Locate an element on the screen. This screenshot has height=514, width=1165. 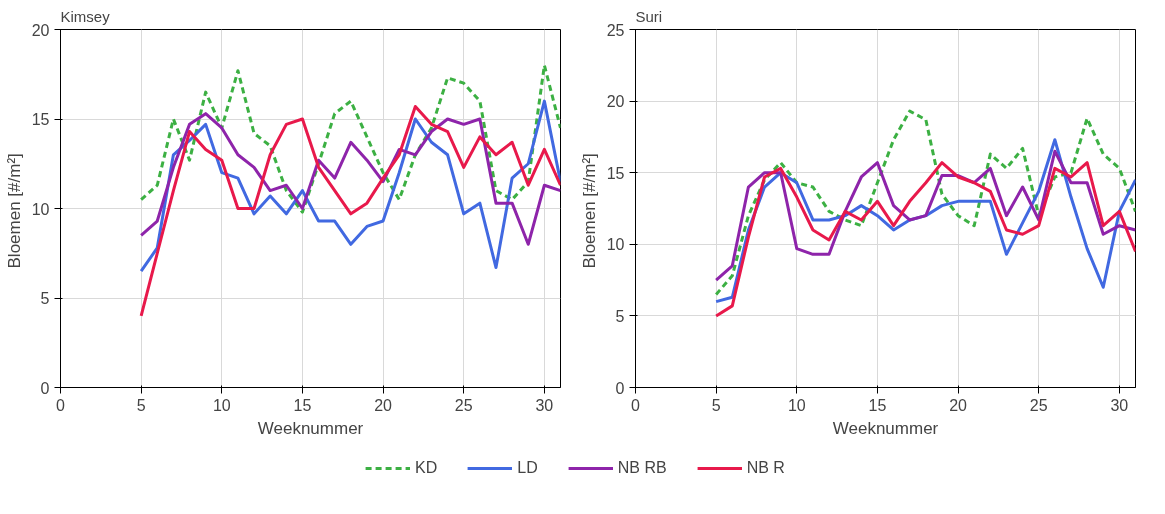
legend-label: KD is located at coordinates (426, 467).